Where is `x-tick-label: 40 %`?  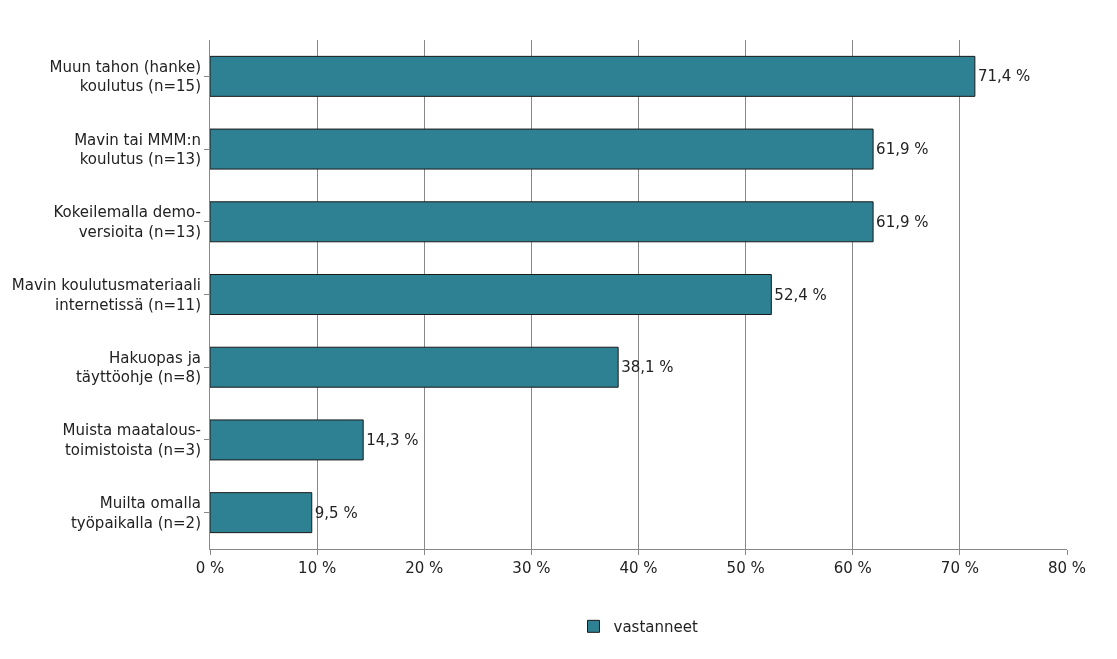 x-tick-label: 40 % is located at coordinates (638, 568).